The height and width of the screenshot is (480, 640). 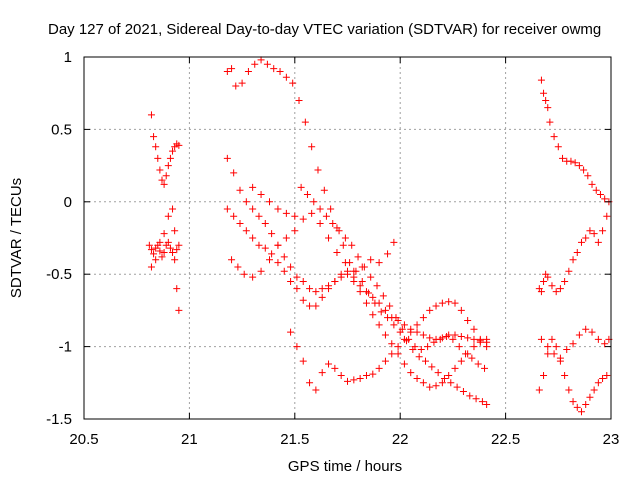 I want to click on series-track-c, so click(x=165, y=259).